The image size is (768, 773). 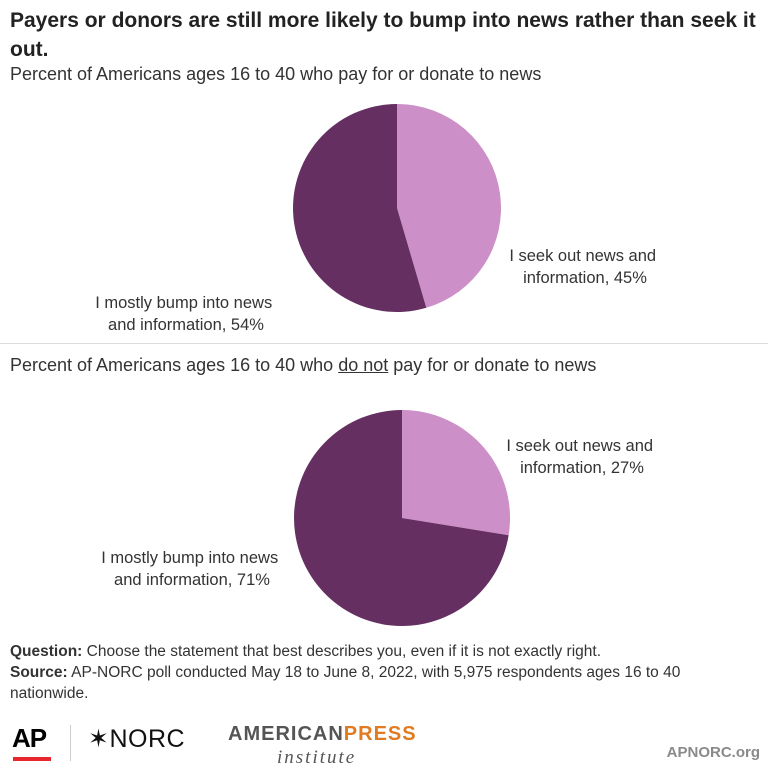 I want to click on logo-separator, so click(x=70, y=743).